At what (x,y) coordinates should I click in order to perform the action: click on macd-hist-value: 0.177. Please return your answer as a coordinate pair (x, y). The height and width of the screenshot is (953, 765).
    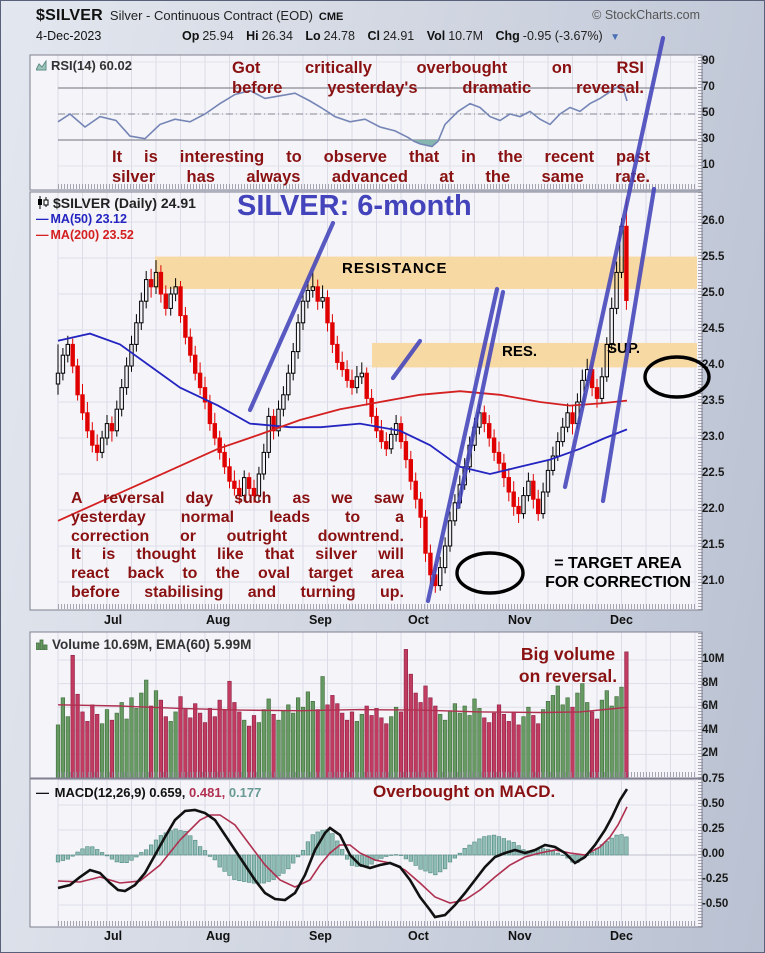
    Looking at the image, I should click on (245, 792).